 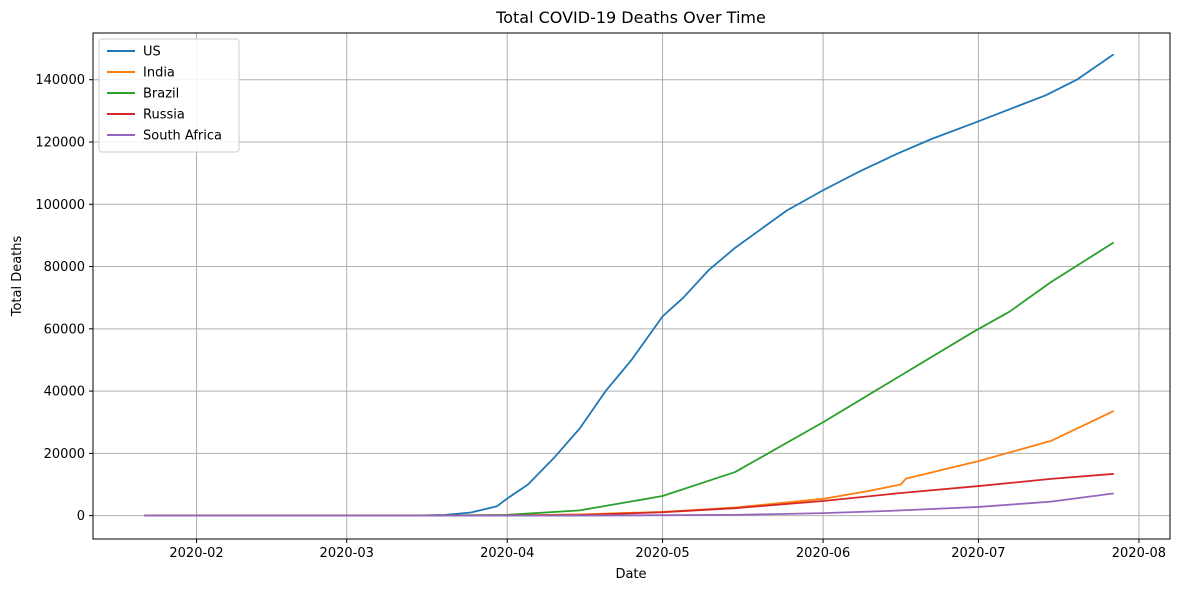 What do you see at coordinates (64, 392) in the screenshot?
I see `y-tick-label: 40000` at bounding box center [64, 392].